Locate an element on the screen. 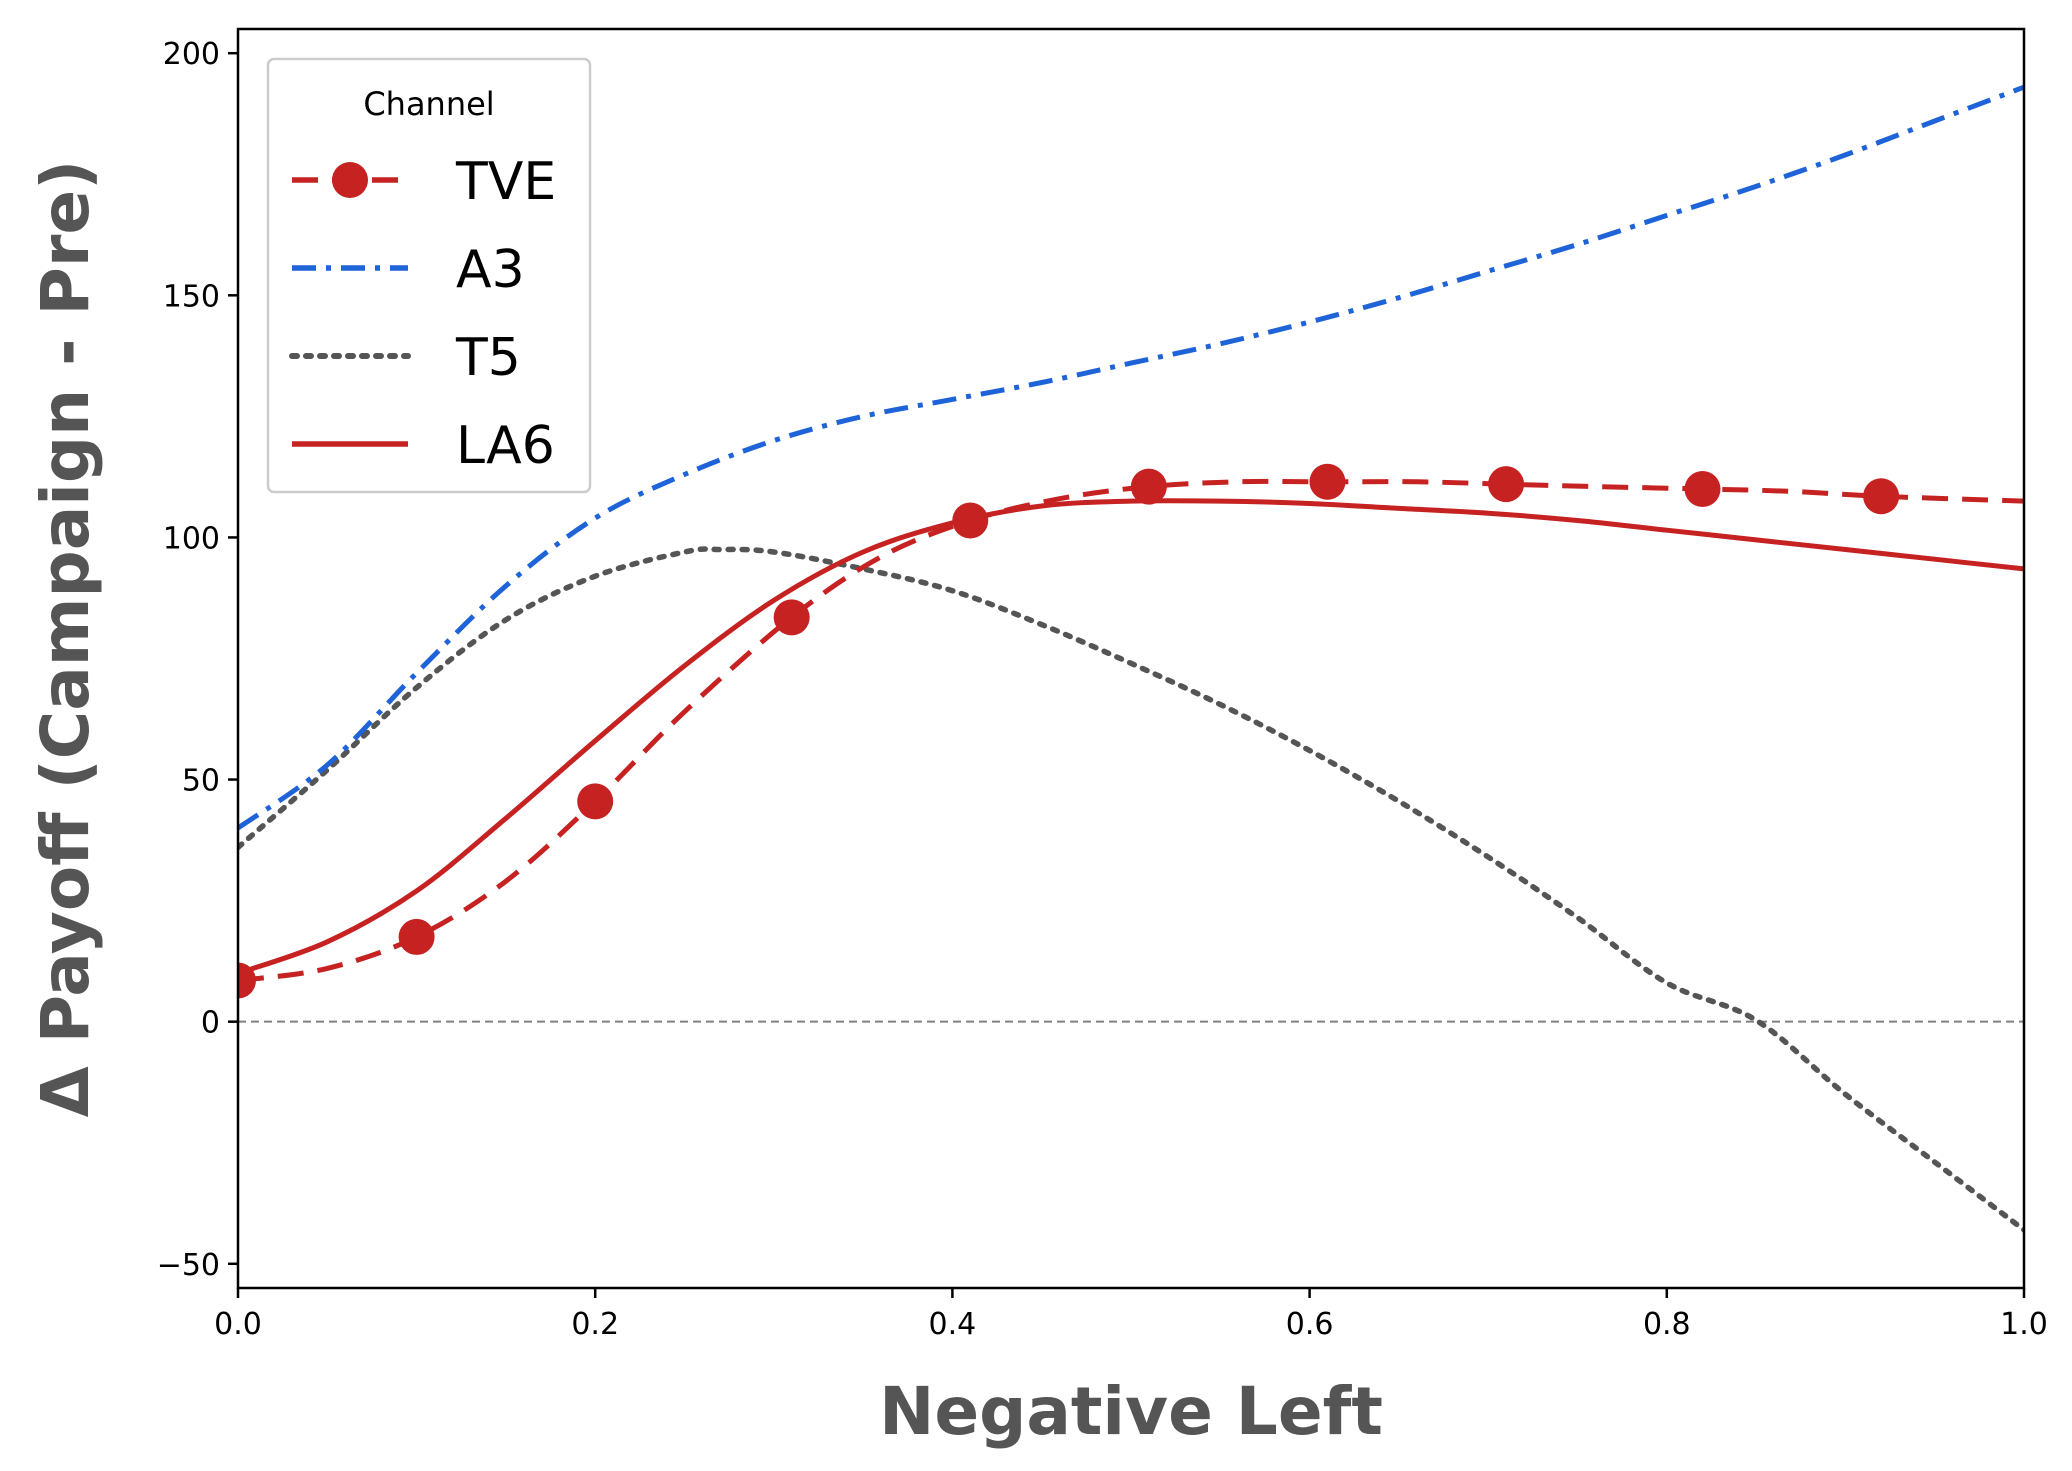 The height and width of the screenshot is (1471, 2072). y-tick-label: 100 is located at coordinates (191, 538).